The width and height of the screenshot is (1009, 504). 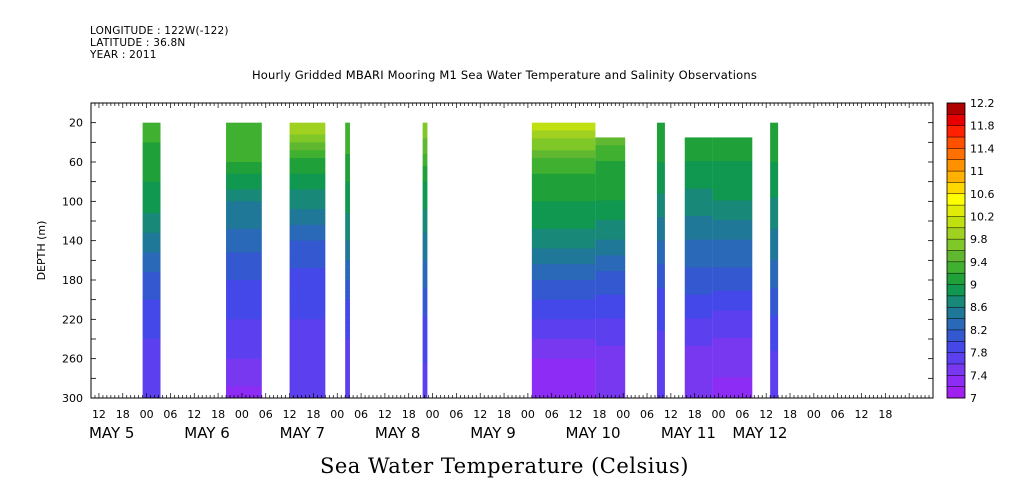 I want to click on x-tick-label: 18, so click(x=599, y=414).